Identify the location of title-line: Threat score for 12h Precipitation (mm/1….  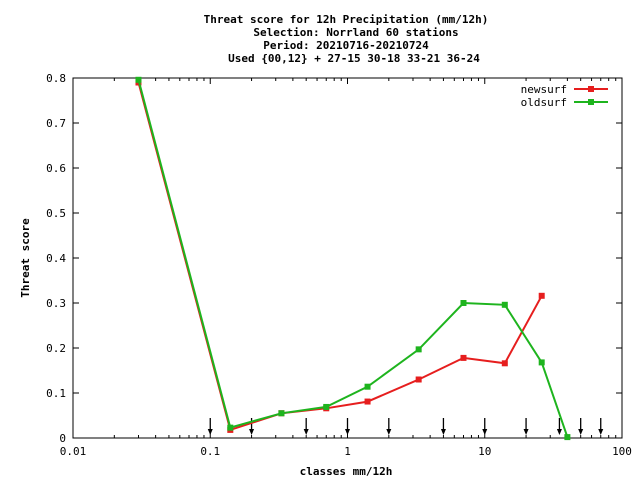
(346, 19).